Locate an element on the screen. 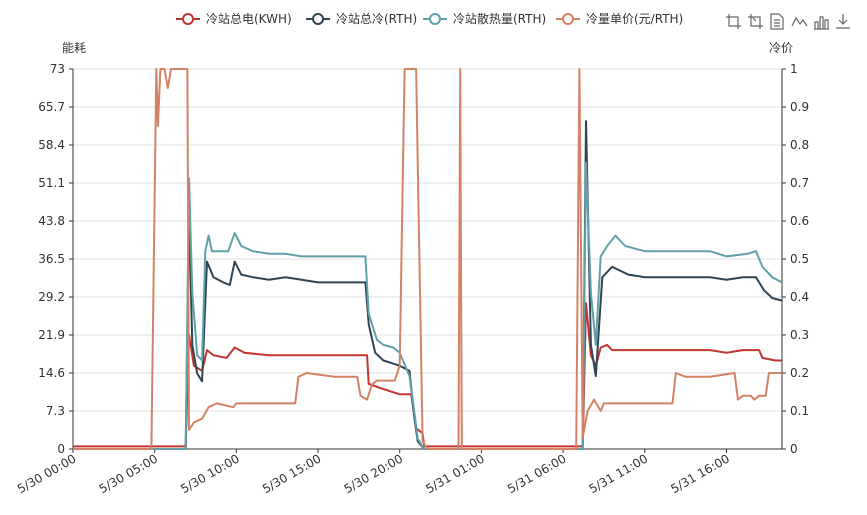  legend-marker-icon is located at coordinates (188, 19).